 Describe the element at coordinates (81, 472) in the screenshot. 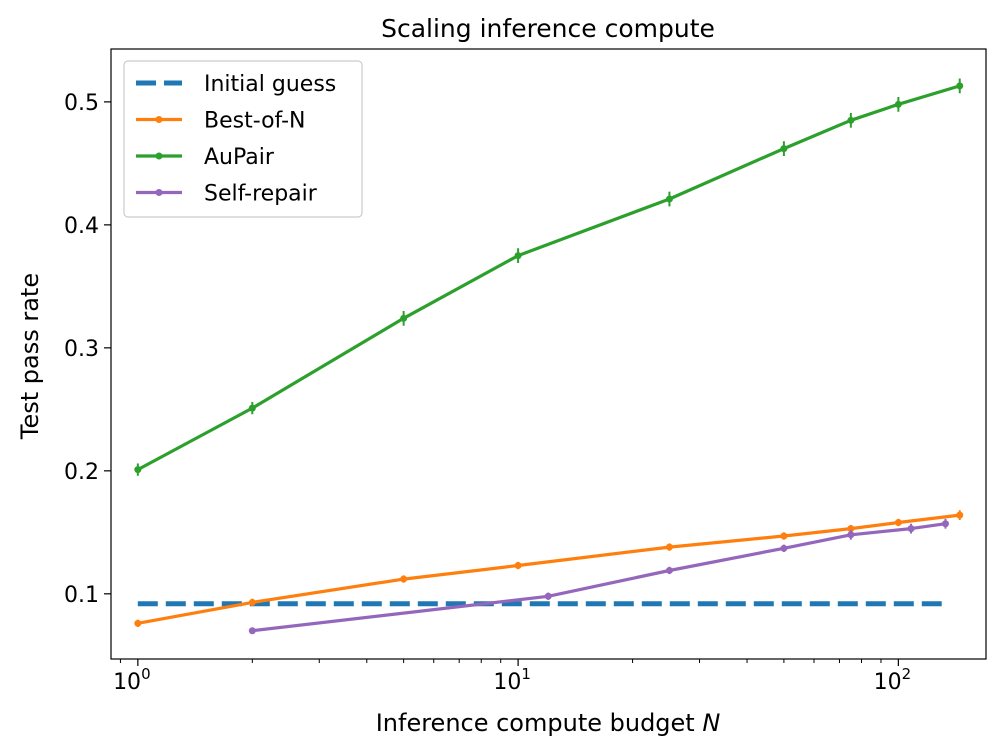

I see `y-tick-label: 0.2` at that location.